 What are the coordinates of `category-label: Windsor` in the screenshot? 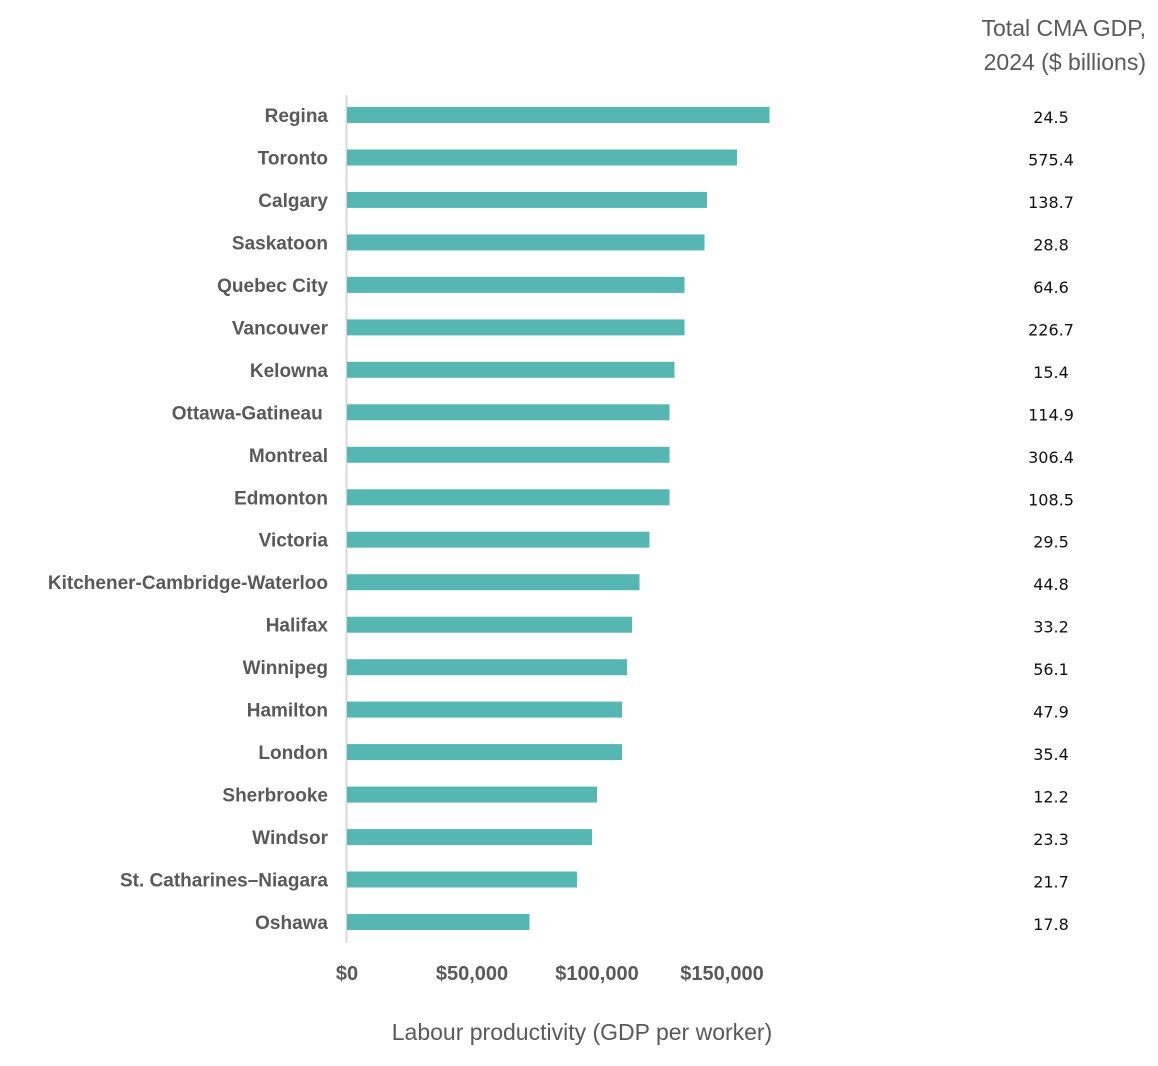 It's located at (290, 838).